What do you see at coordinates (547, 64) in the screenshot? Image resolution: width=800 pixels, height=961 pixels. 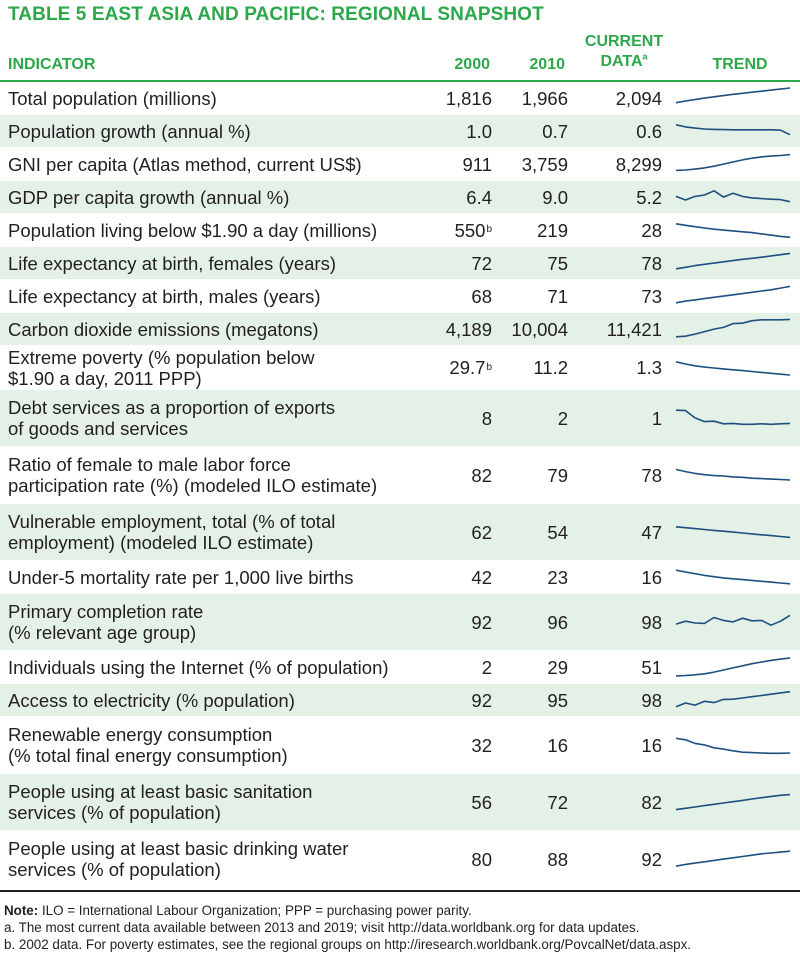 I see `column-header-2010: 2010` at bounding box center [547, 64].